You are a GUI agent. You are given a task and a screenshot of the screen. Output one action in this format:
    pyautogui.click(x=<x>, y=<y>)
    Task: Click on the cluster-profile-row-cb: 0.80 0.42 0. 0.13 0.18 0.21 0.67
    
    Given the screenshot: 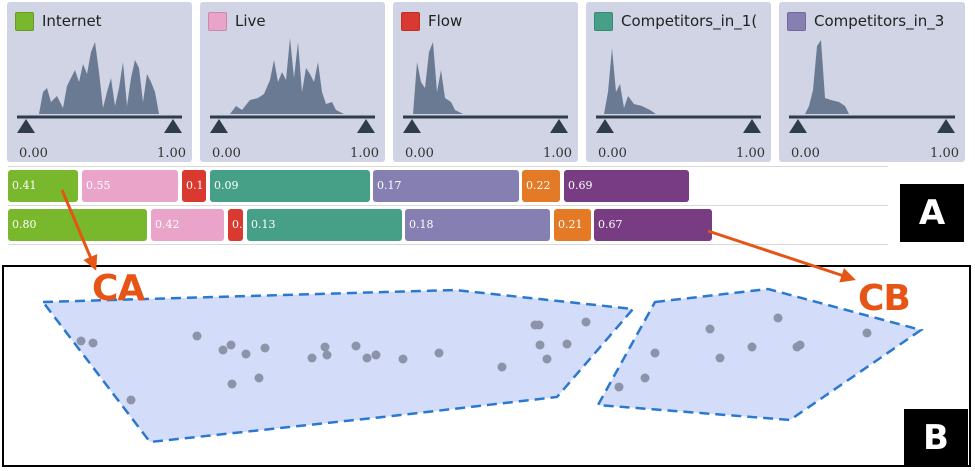 What is the action you would take?
    pyautogui.click(x=487, y=225)
    